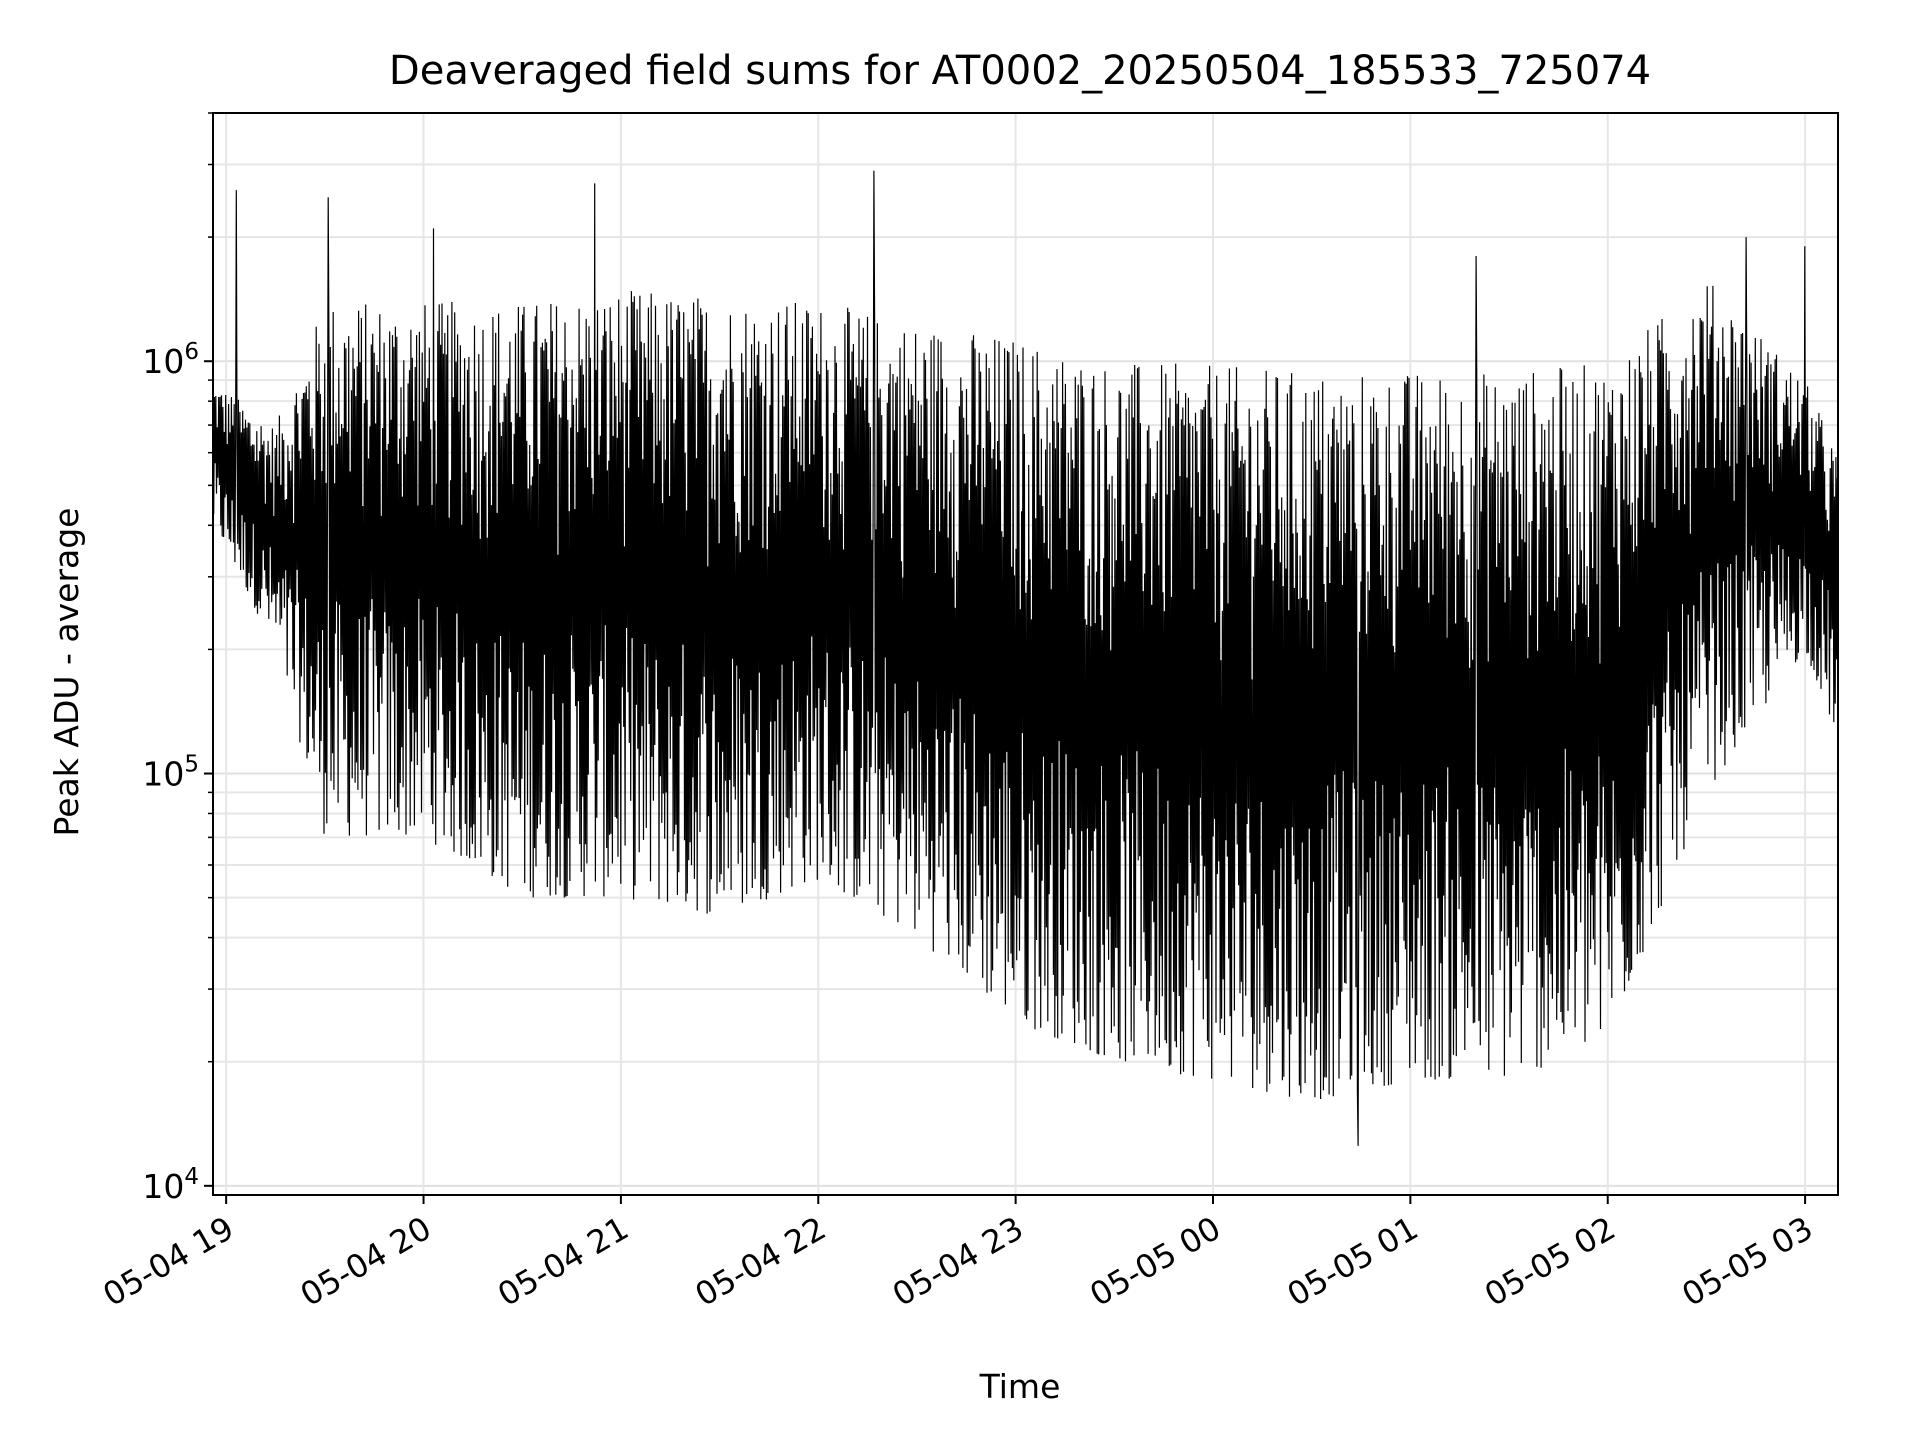  What do you see at coordinates (170, 360) in the screenshot?
I see `y-tick-label: 106` at bounding box center [170, 360].